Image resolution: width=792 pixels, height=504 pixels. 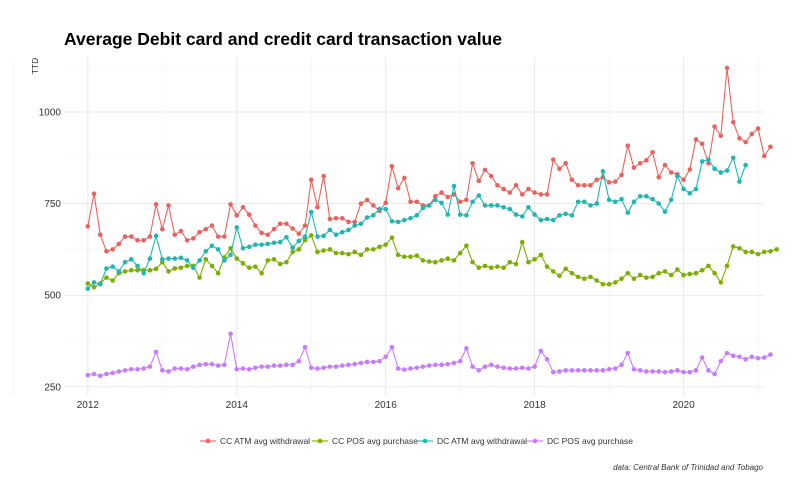 What do you see at coordinates (425, 441) in the screenshot?
I see `legend-key-point` at bounding box center [425, 441].